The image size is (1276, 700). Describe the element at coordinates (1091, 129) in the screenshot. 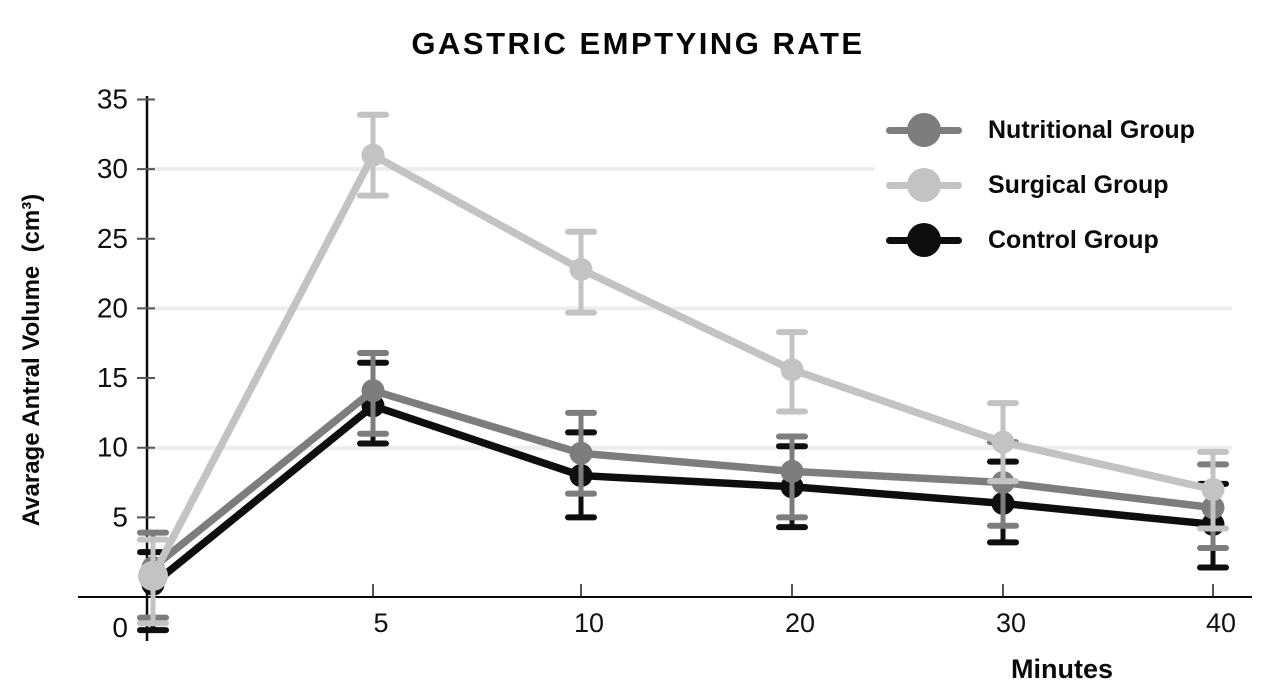

I see `legend-label: Nutritional Group` at that location.